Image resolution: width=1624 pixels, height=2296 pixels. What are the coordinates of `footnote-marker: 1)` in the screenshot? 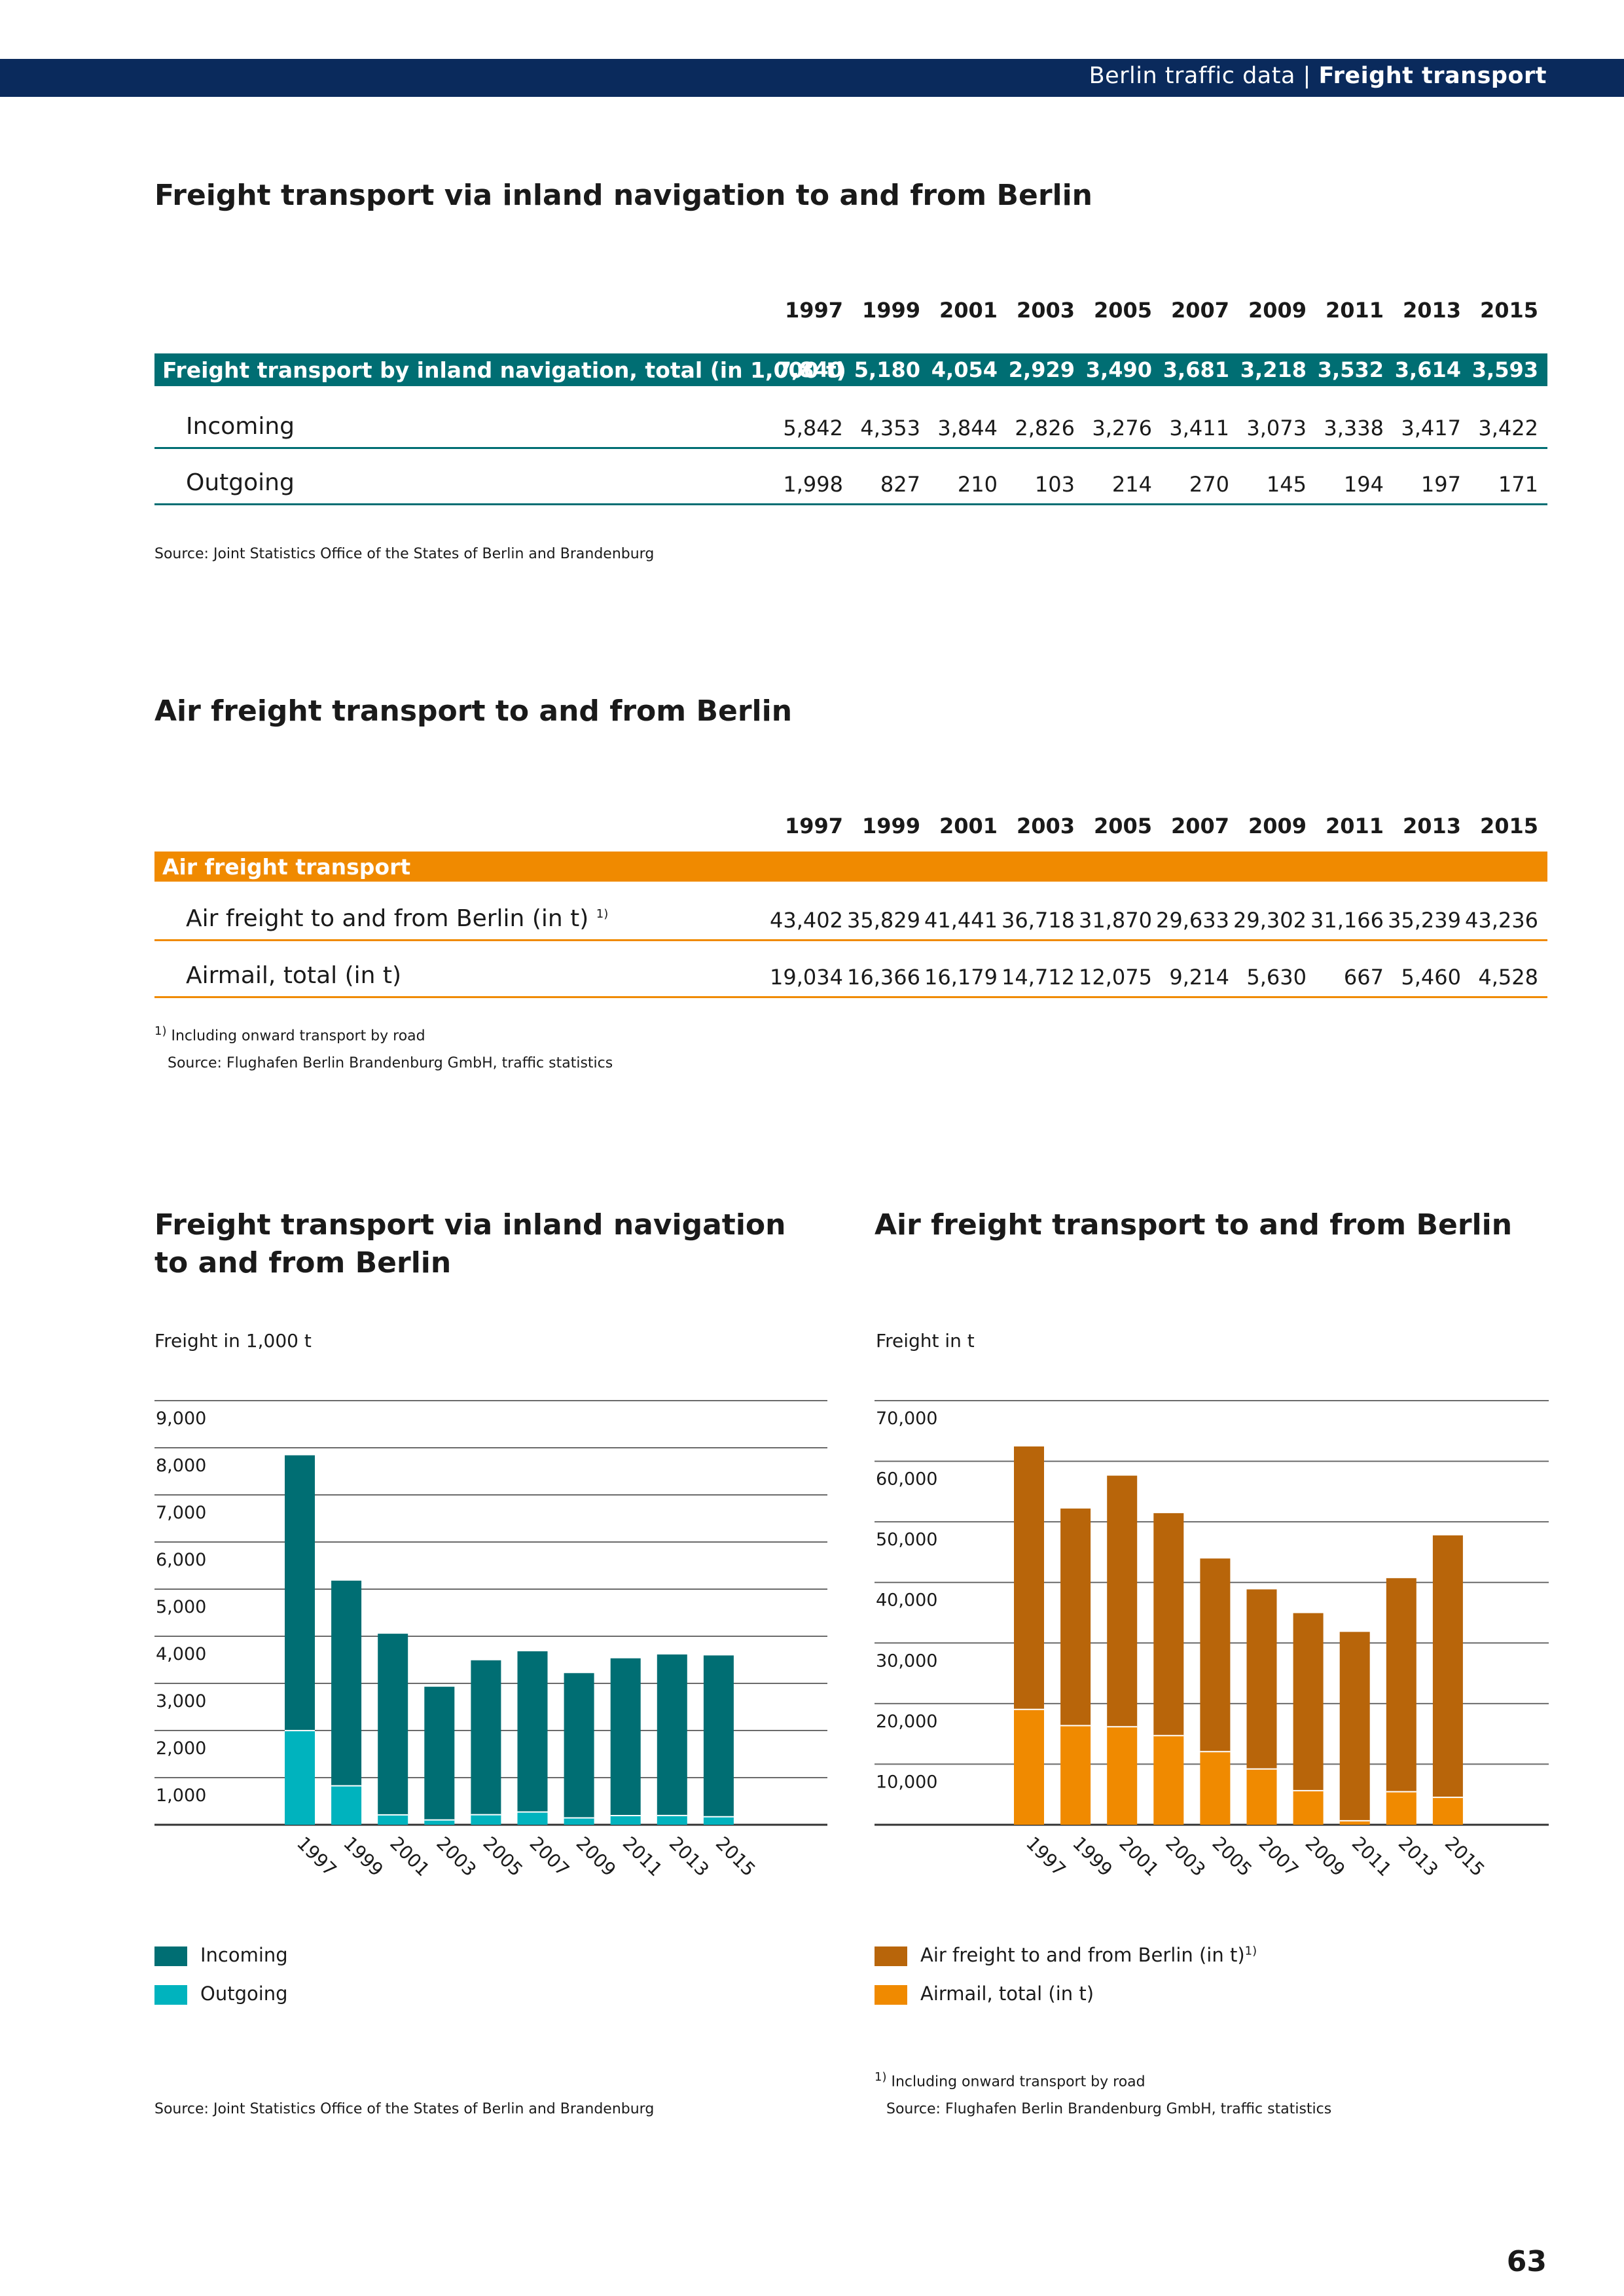 It's located at (881, 2077).